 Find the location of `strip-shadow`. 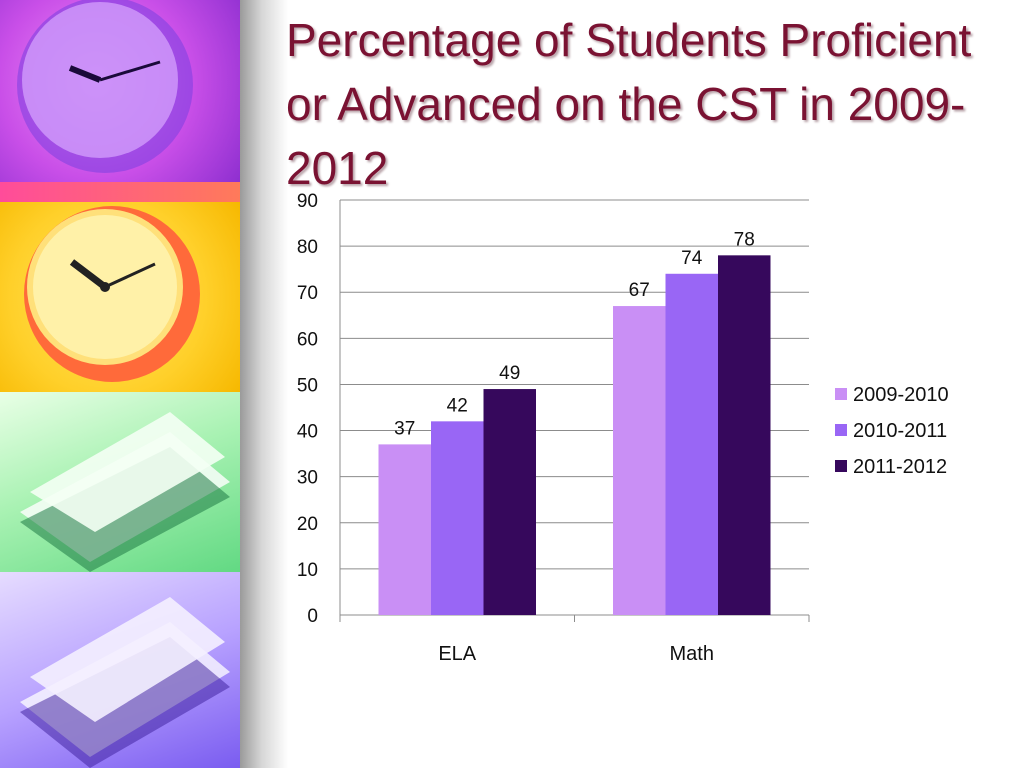

strip-shadow is located at coordinates (264, 384).